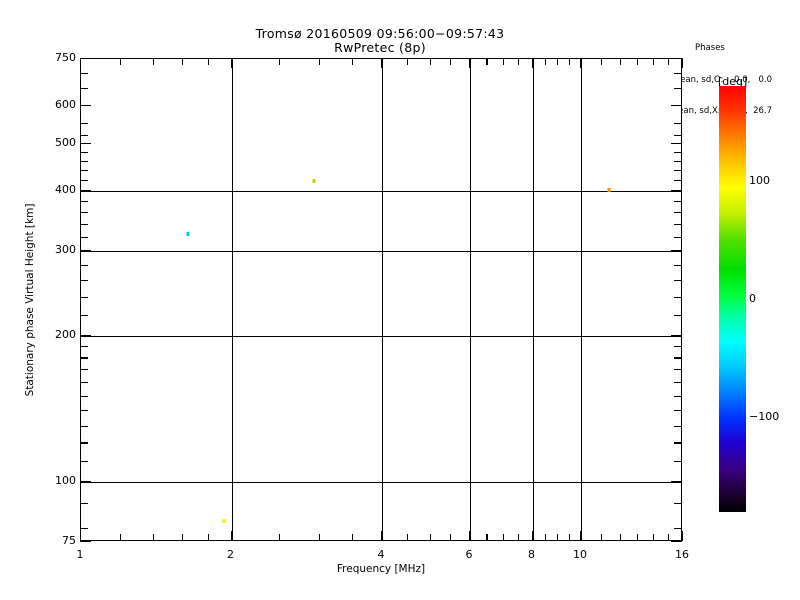 Image resolution: width=800 pixels, height=600 pixels. I want to click on y-axis-tick-label: 600, so click(65, 104).